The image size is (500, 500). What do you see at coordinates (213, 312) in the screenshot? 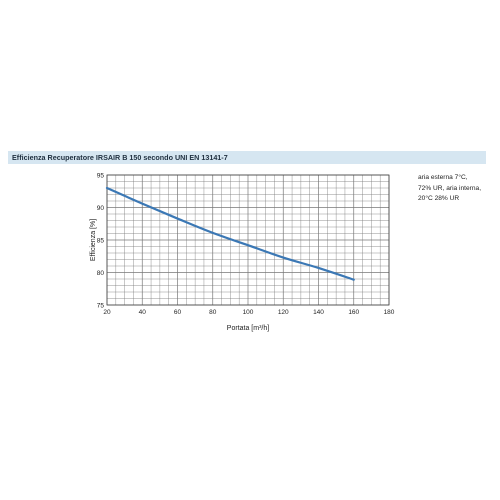
I see `x-tick-label: 80` at bounding box center [213, 312].